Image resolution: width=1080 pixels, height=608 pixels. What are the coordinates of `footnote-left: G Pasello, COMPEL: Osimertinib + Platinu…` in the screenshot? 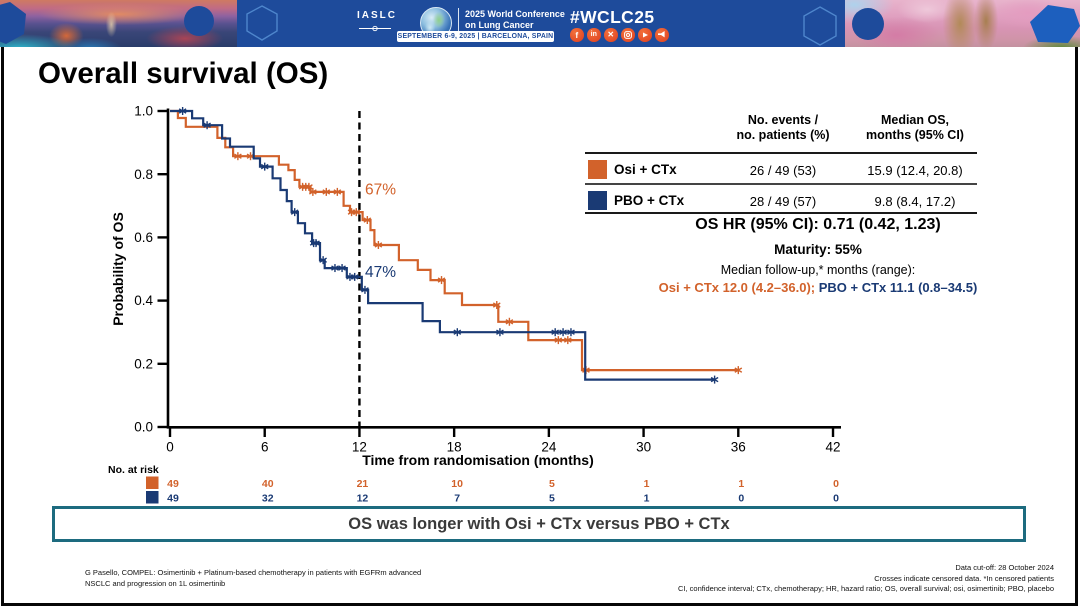 It's located at (253, 578).